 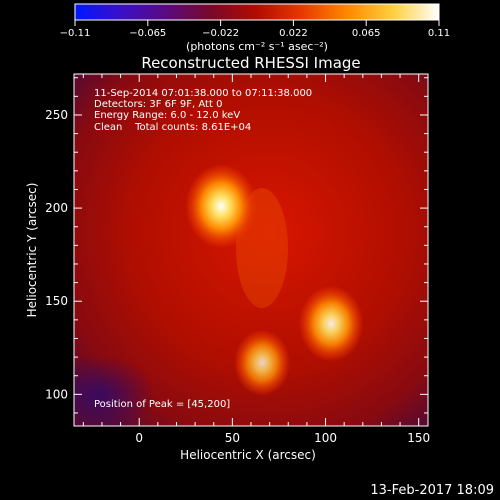 What do you see at coordinates (432, 490) in the screenshot?
I see `timestamp: 13-Feb-2017 18:09` at bounding box center [432, 490].